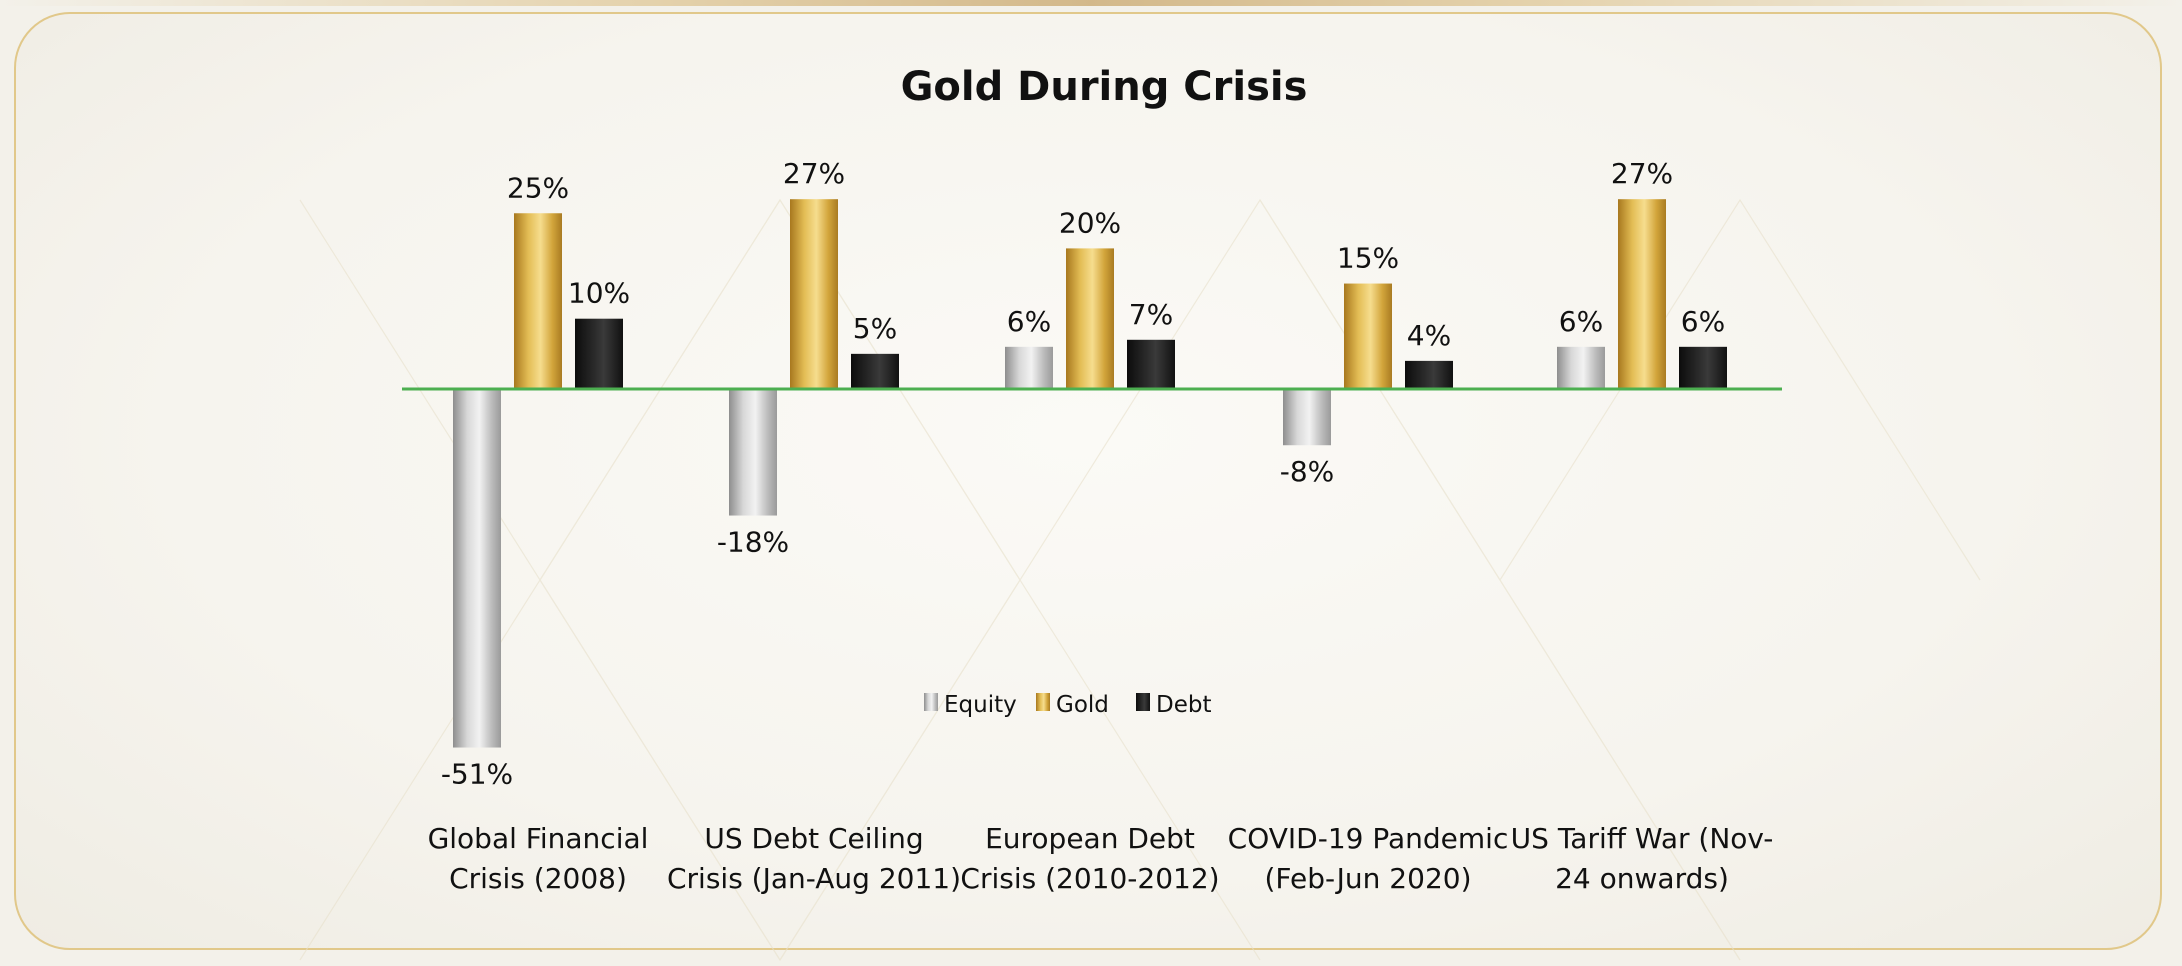 The image size is (2182, 966). I want to click on legend-label-equity: Equity, so click(980, 705).